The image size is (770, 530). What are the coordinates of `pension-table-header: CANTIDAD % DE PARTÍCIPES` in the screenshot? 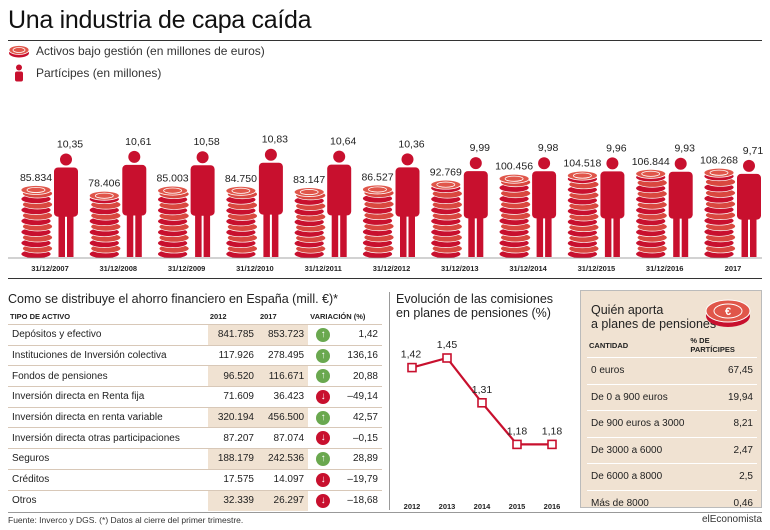 It's located at (672, 345).